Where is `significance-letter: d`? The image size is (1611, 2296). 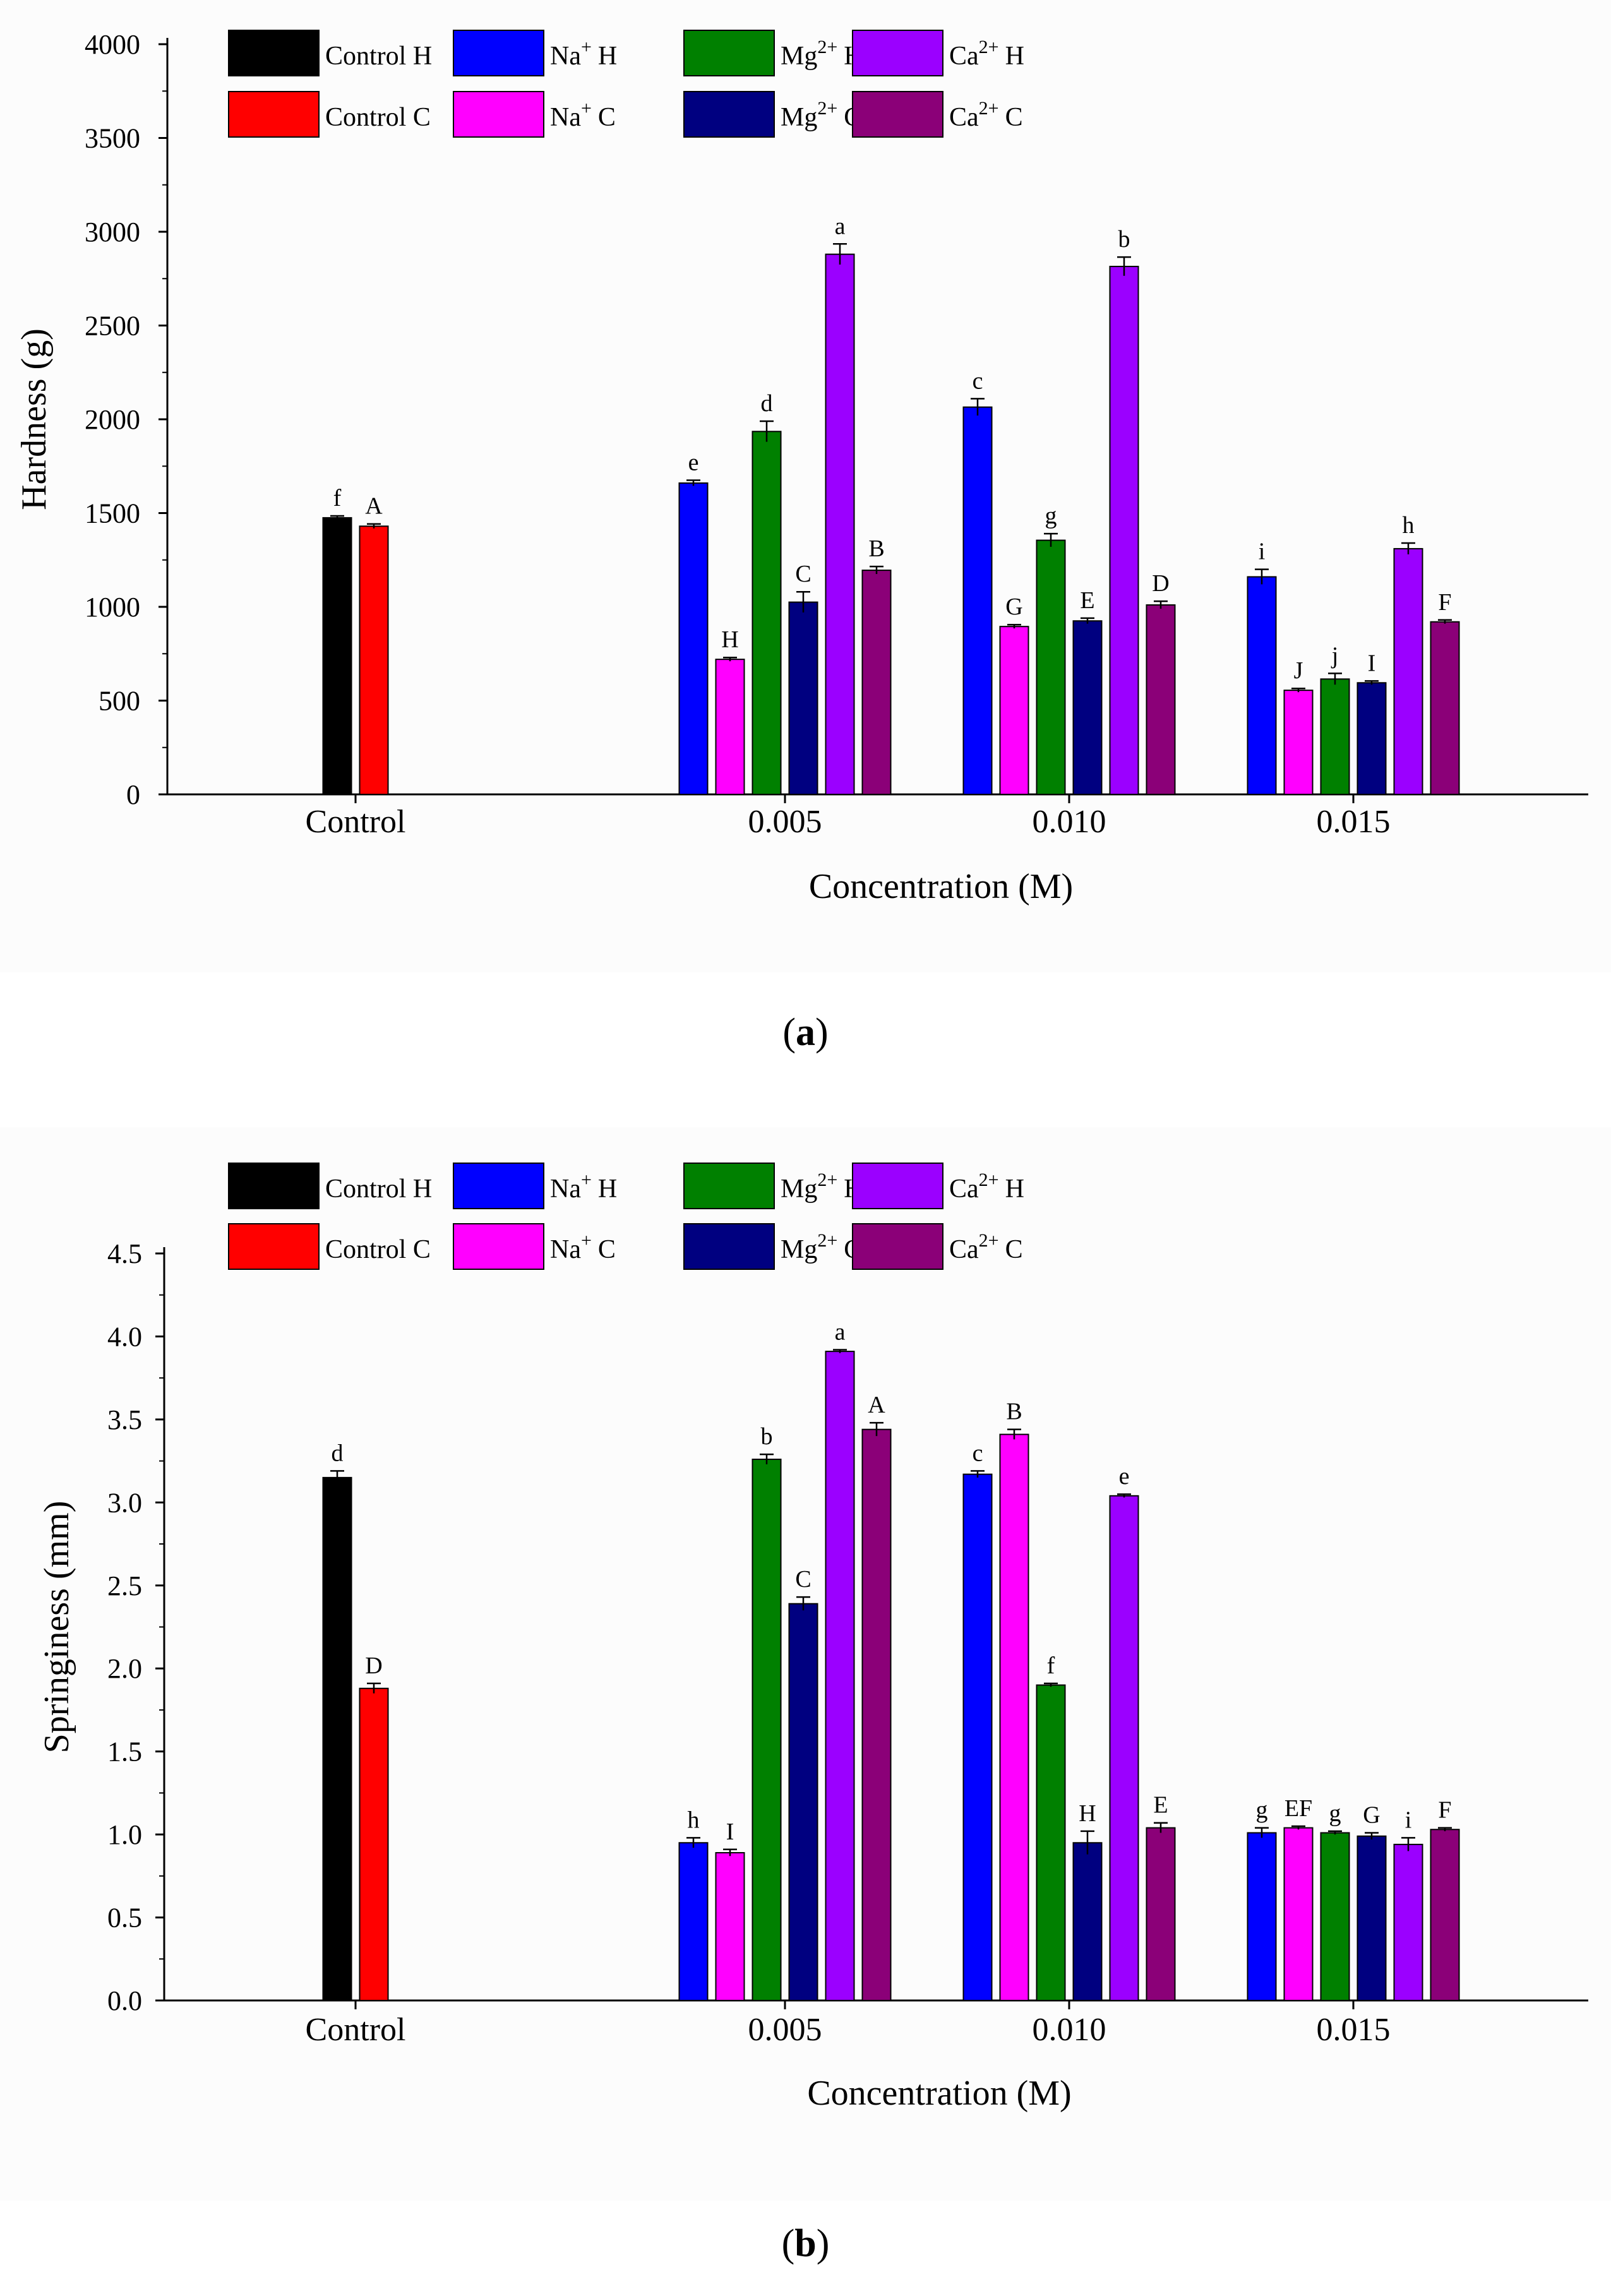
significance-letter: d is located at coordinates (338, 1453).